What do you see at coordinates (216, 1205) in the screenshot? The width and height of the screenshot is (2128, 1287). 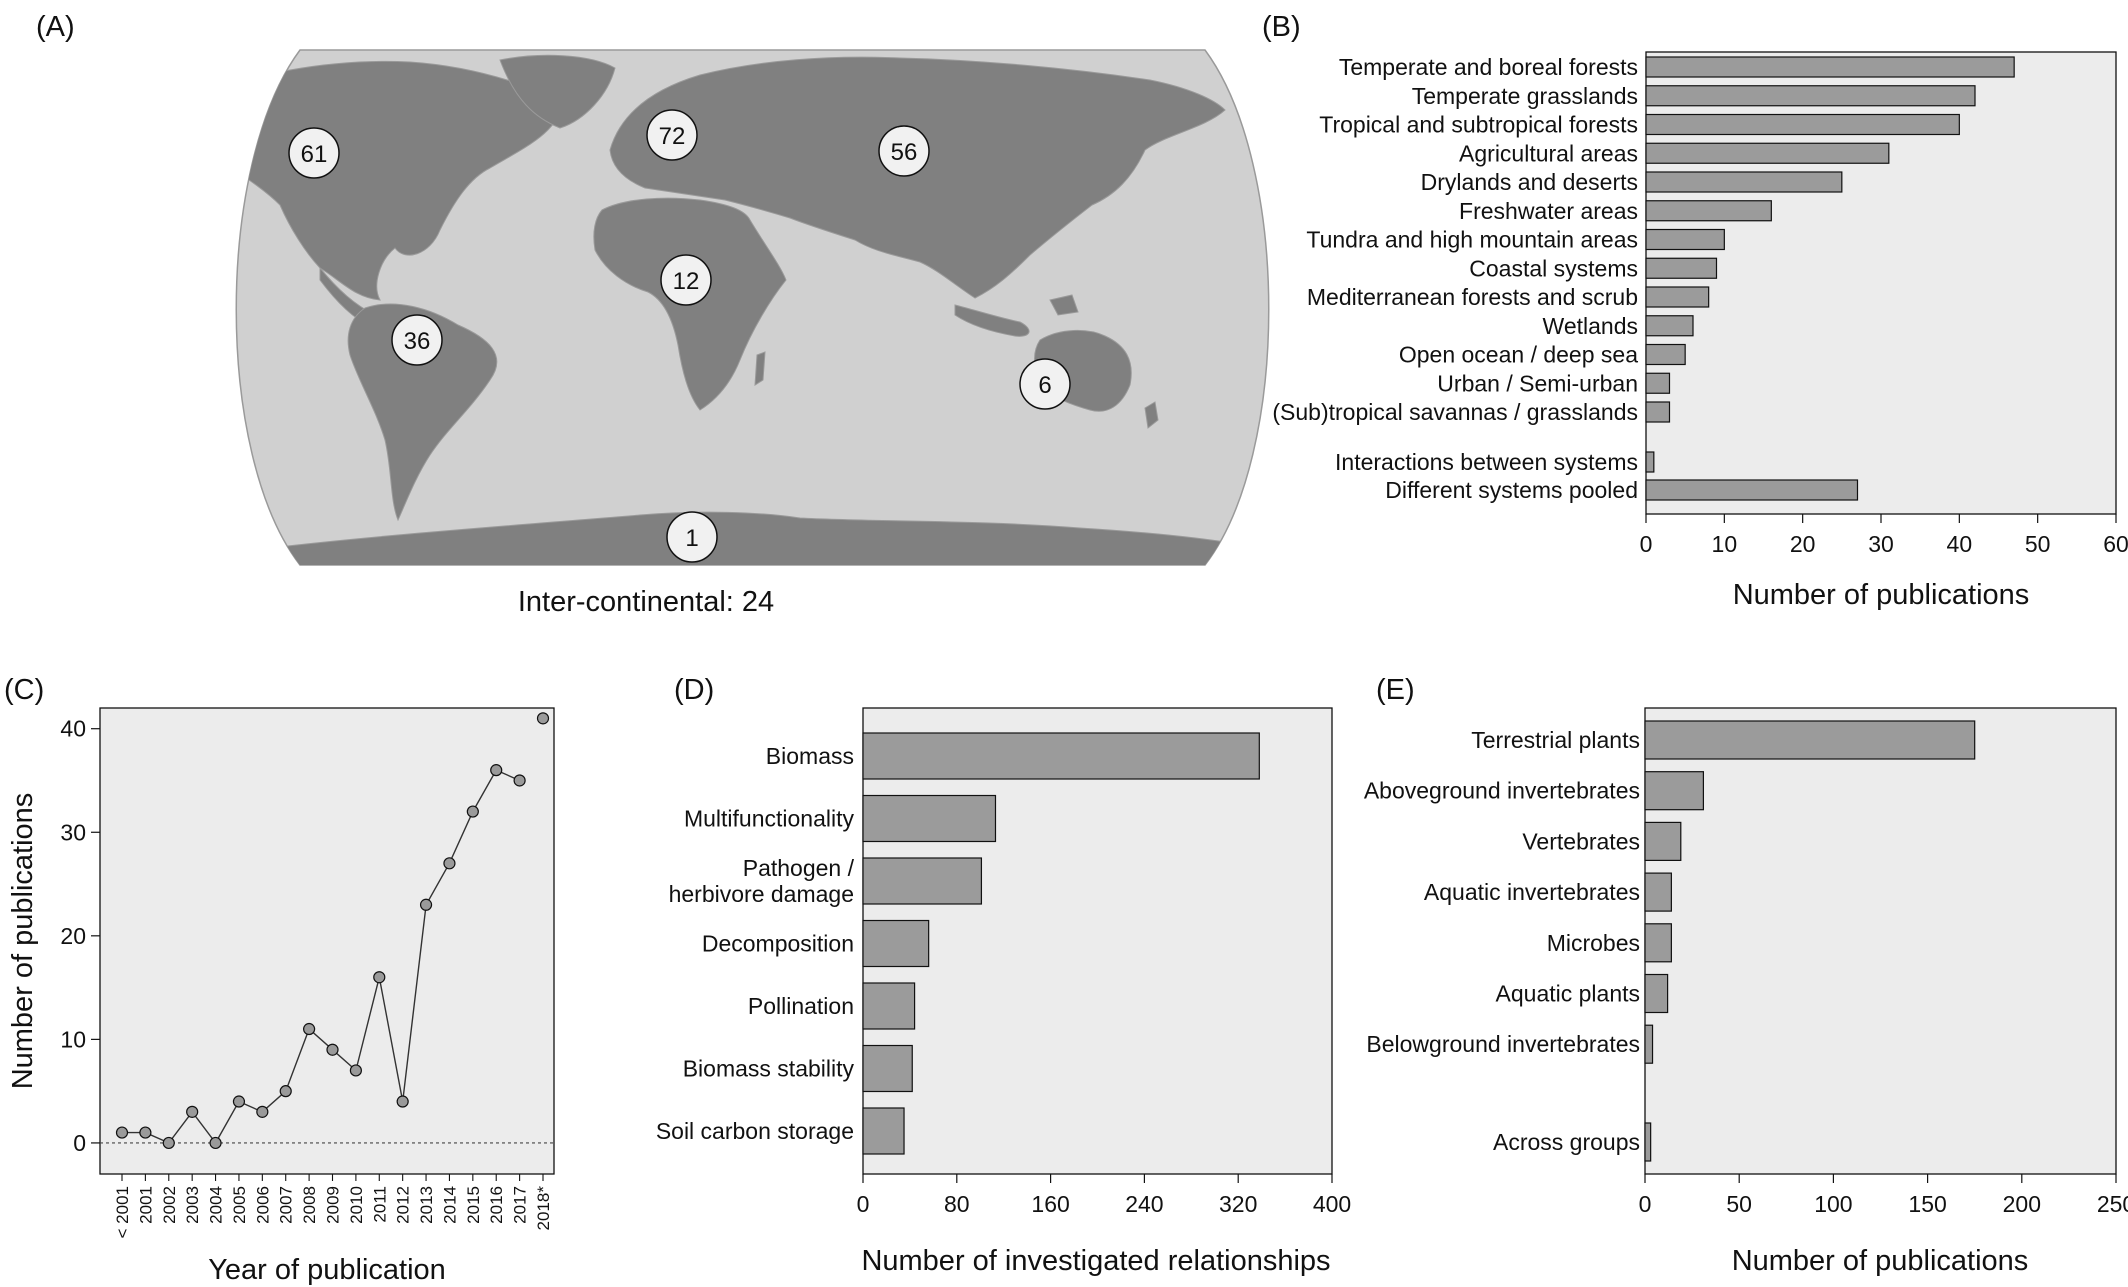 I see `x-tick-label-5: 2004` at bounding box center [216, 1205].